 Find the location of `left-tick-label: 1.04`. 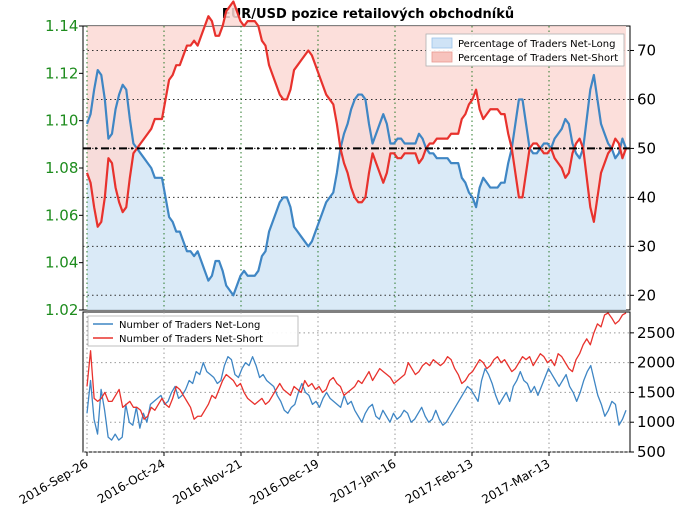

left-tick-label: 1.04 is located at coordinates (61, 263).